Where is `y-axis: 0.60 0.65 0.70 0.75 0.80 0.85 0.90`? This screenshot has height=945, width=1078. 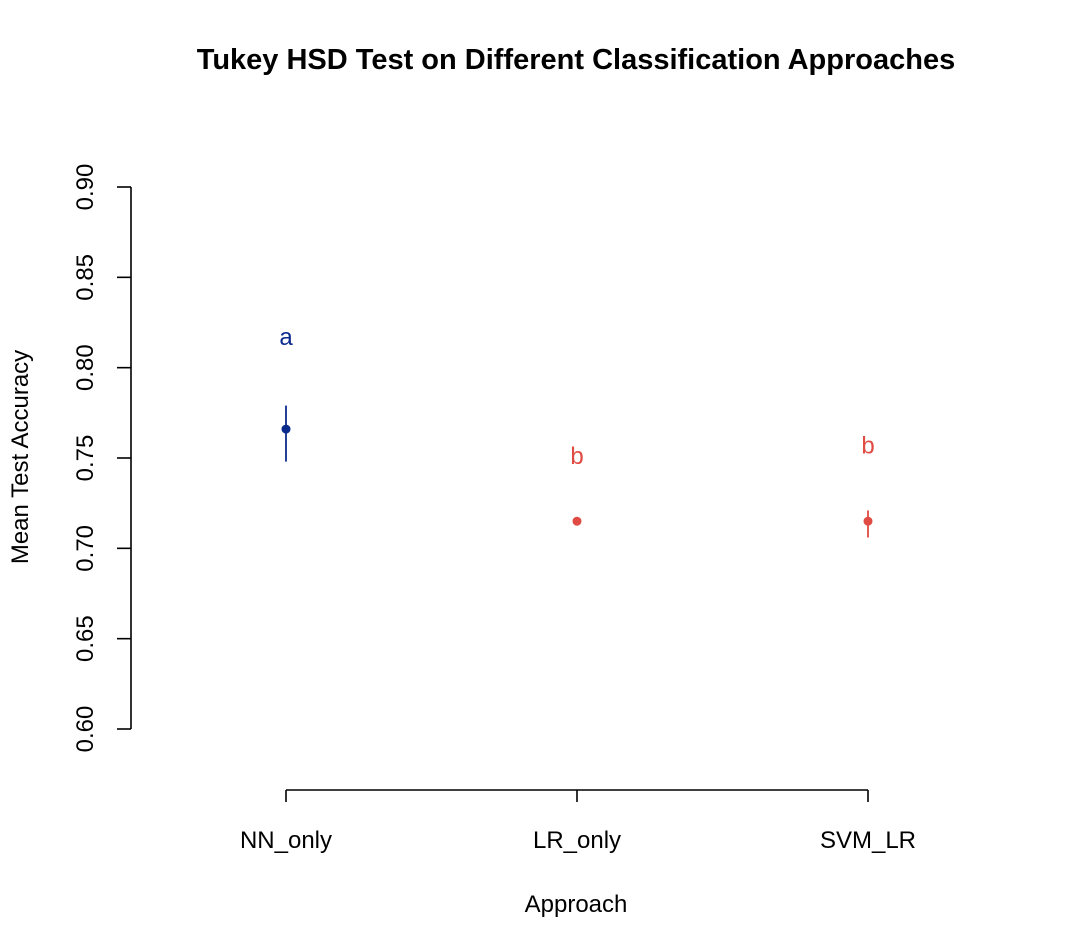
y-axis: 0.60 0.65 0.70 0.75 0.80 0.85 0.90 is located at coordinates (102, 458).